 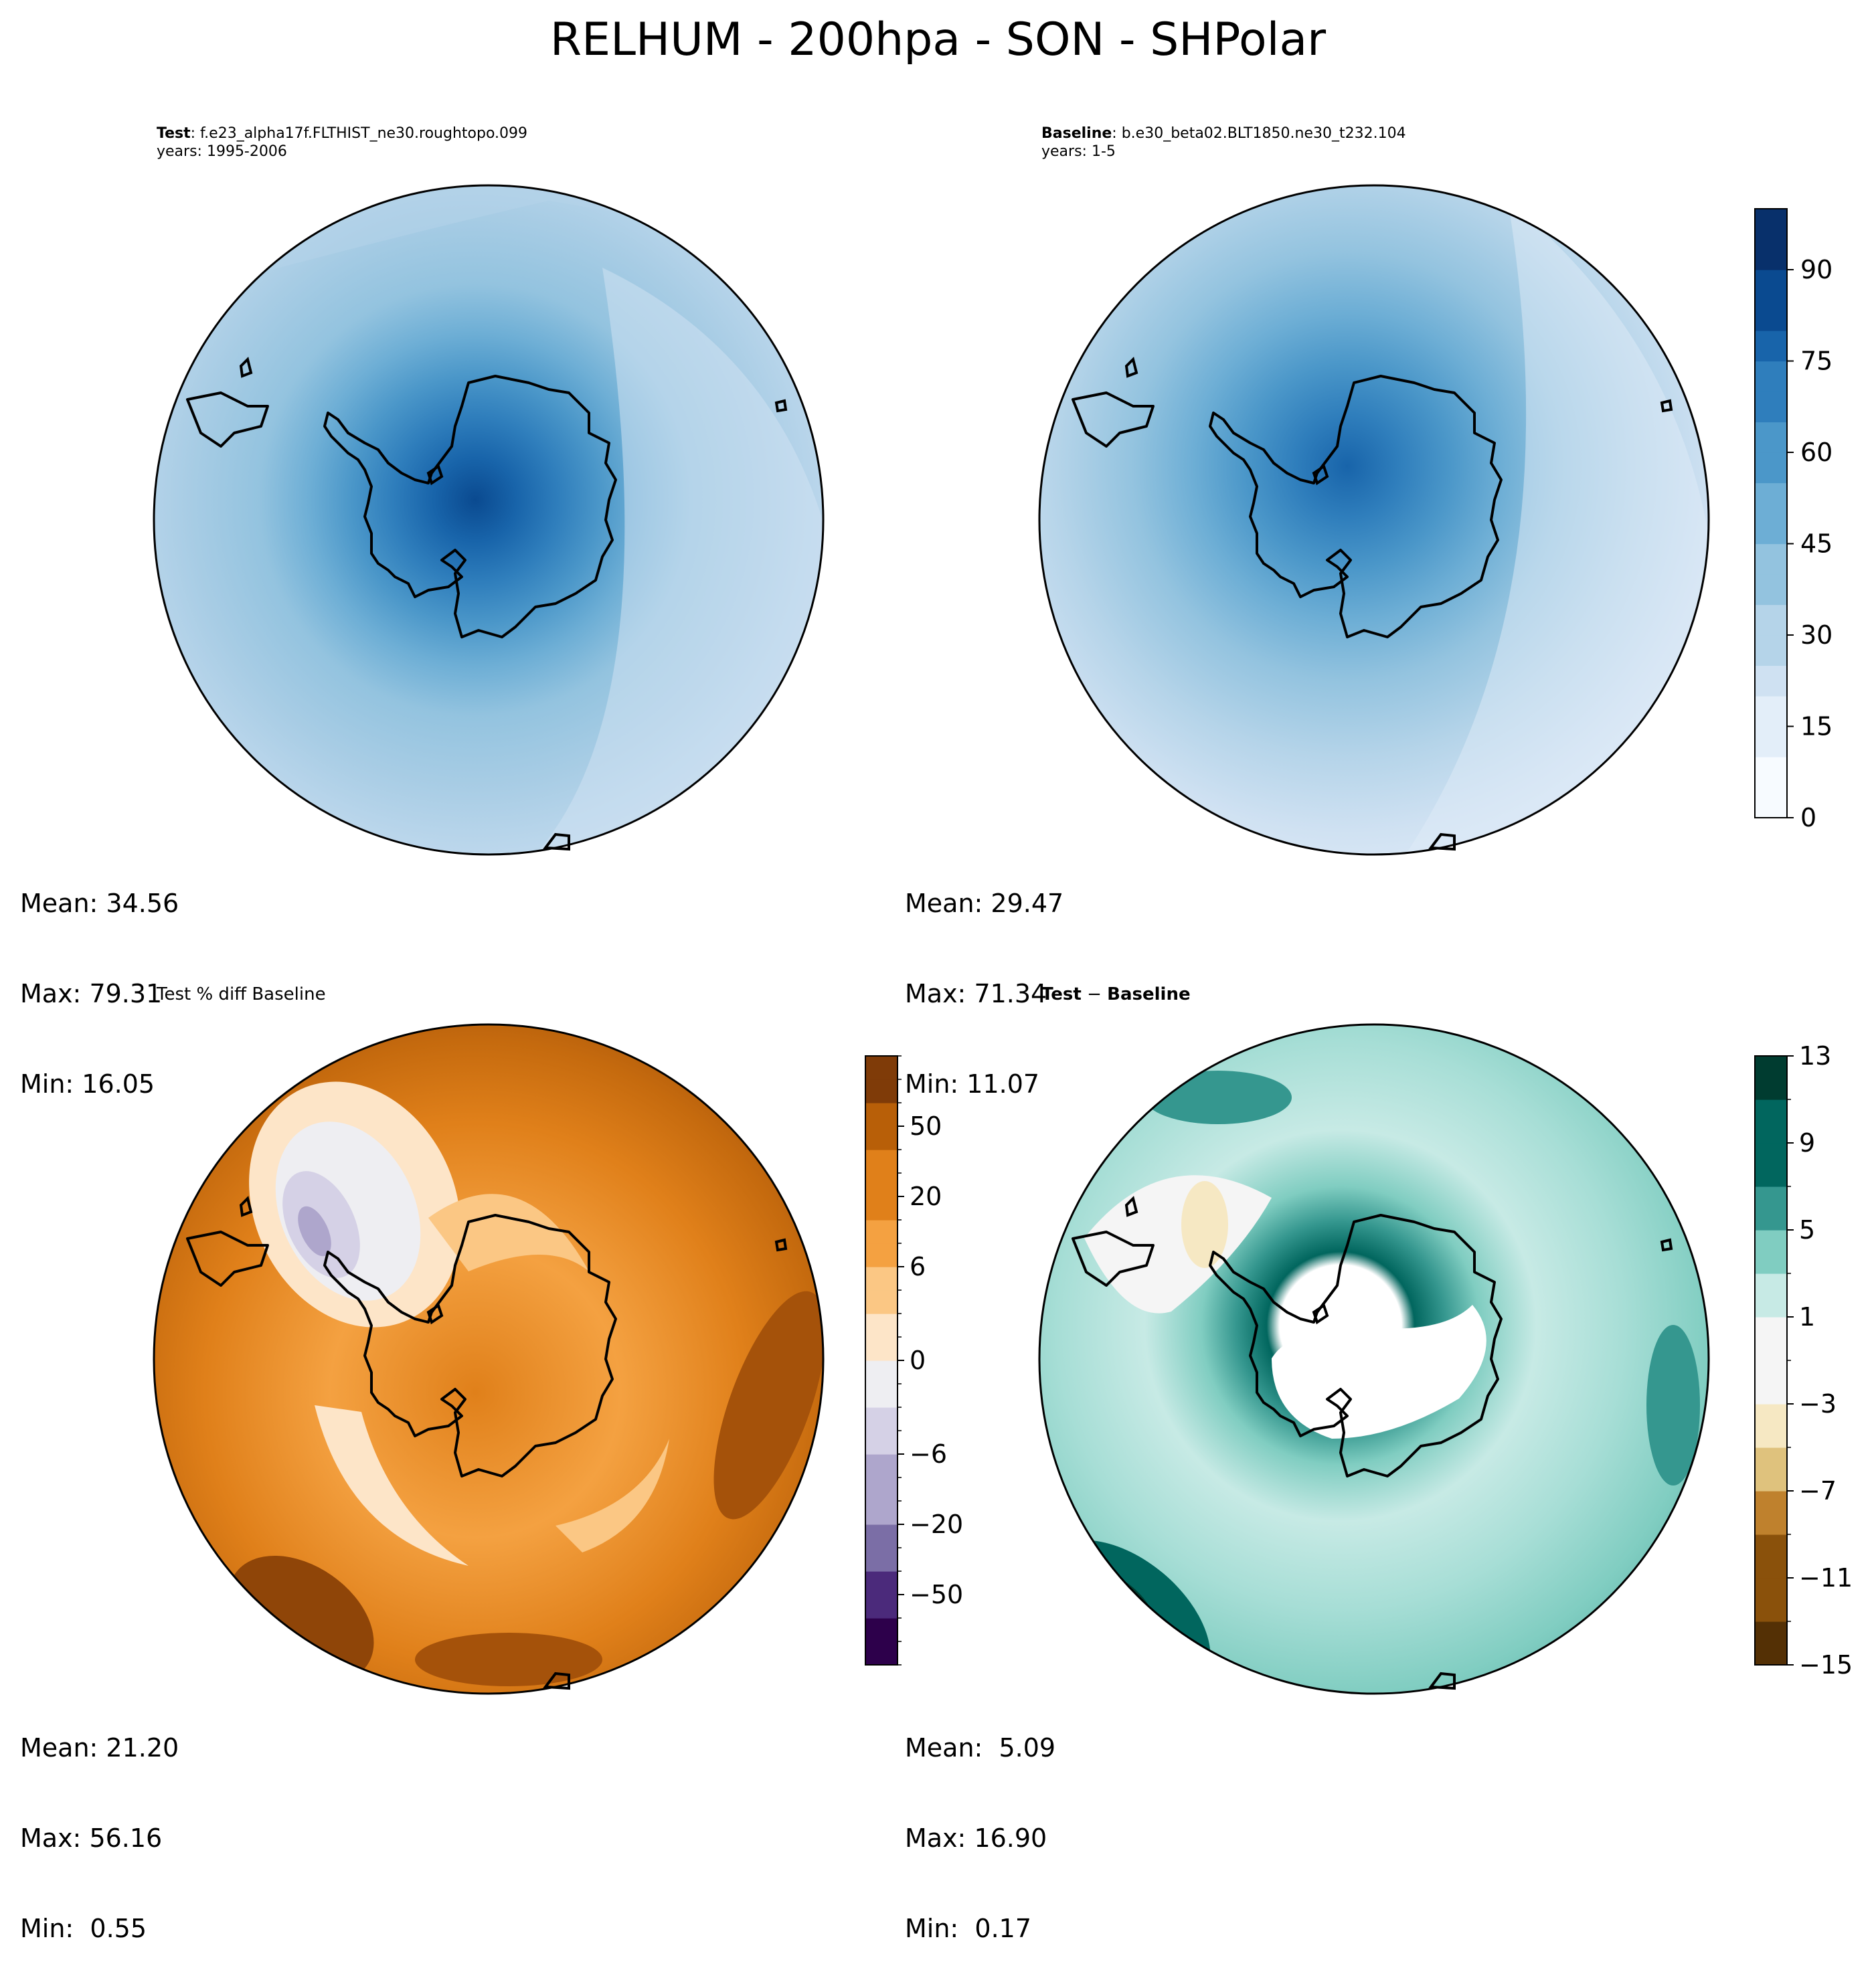 I want to click on colorbar-relhum-ticklabel: 90, so click(x=1816, y=269).